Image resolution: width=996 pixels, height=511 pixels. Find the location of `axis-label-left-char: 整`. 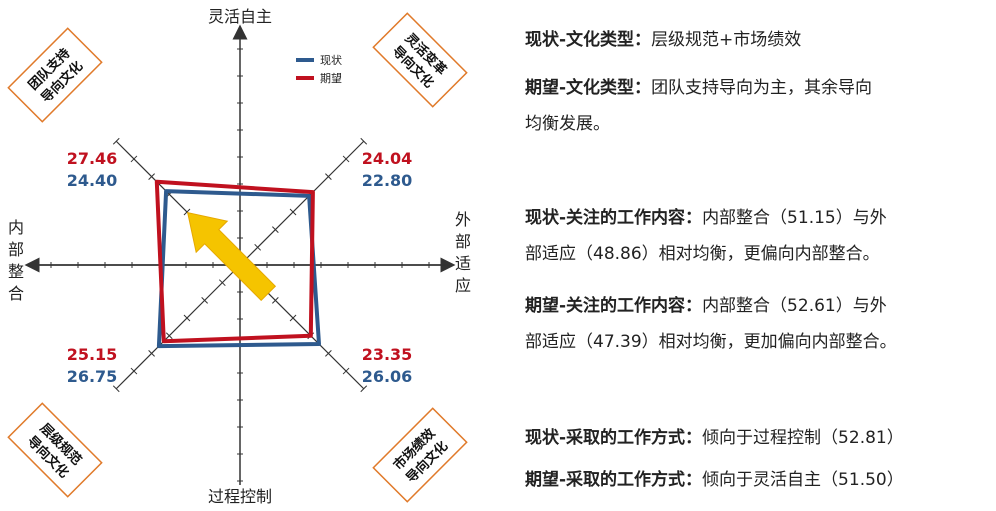

axis-label-left-char: 整 is located at coordinates (16, 271).